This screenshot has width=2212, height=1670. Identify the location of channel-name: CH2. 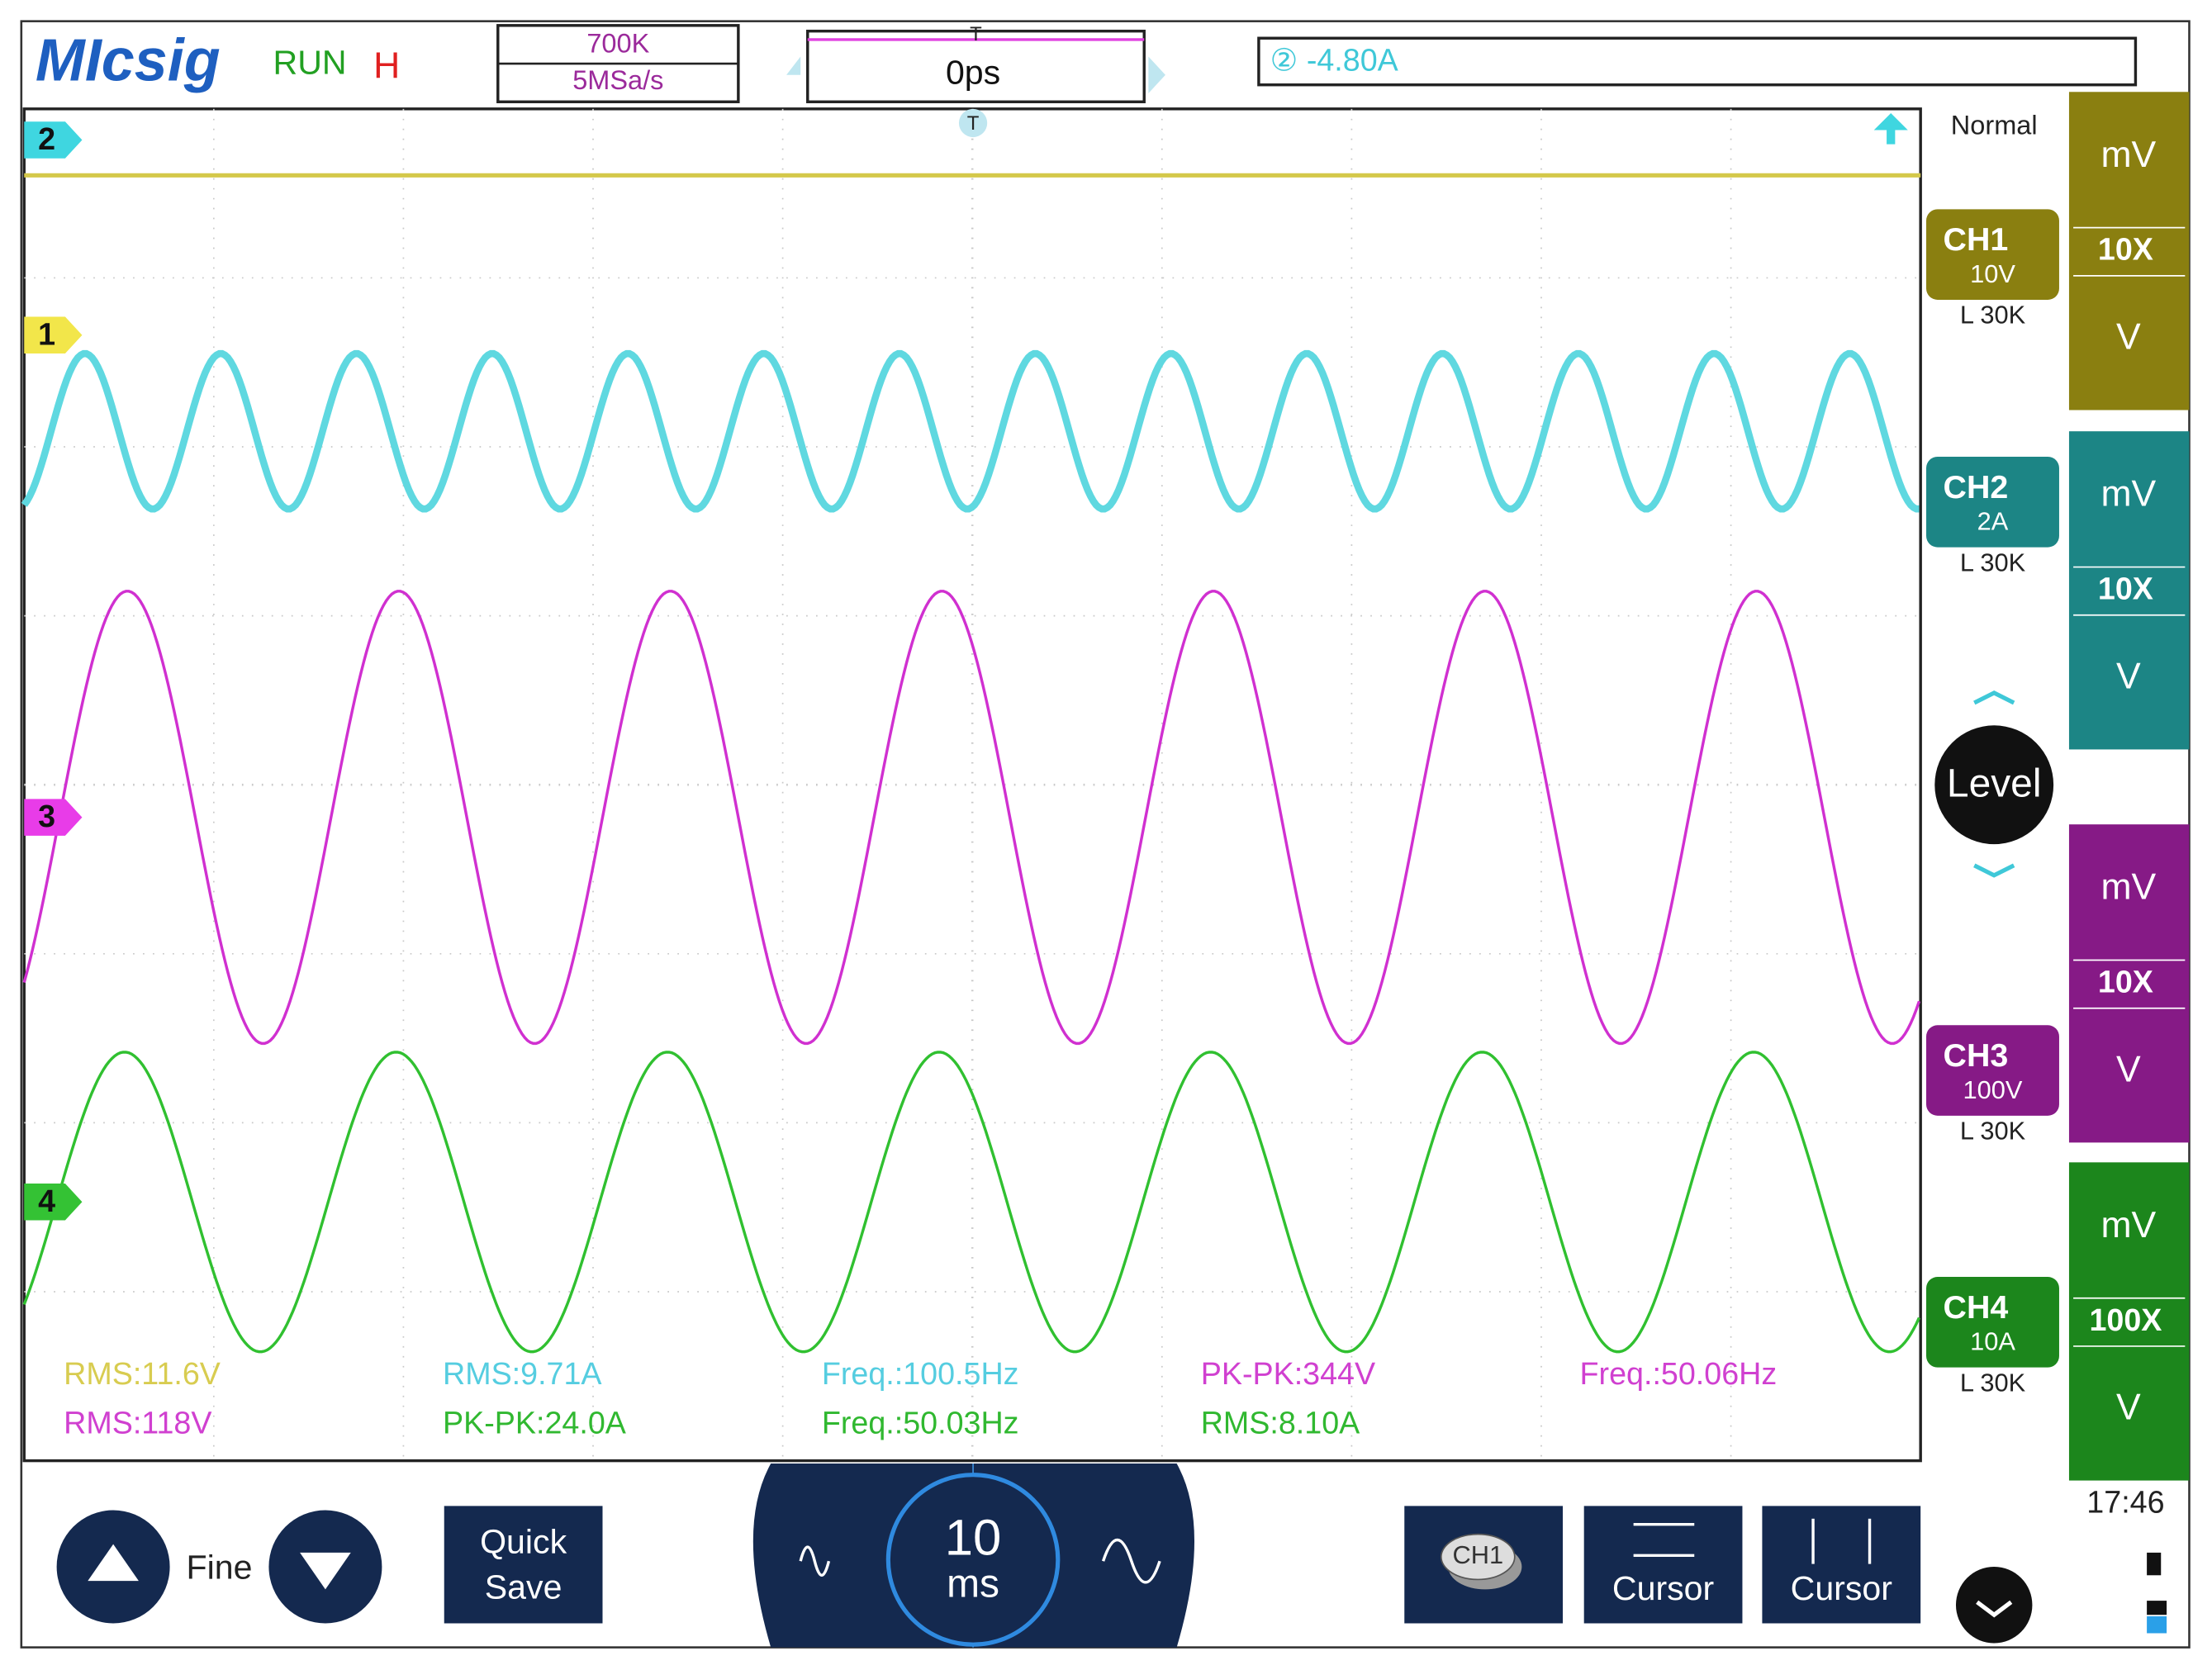
(1977, 487).